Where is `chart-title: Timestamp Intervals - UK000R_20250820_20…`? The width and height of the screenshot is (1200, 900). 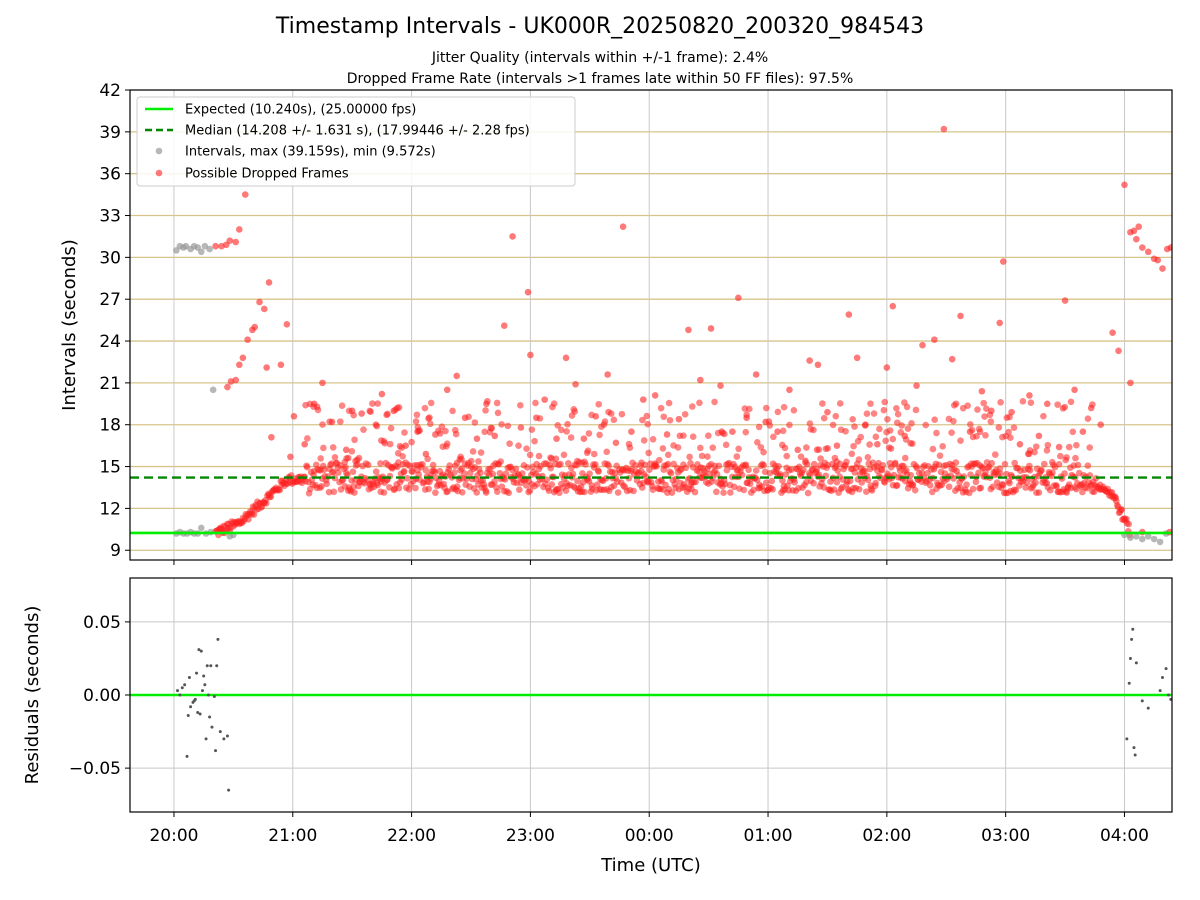 chart-title: Timestamp Intervals - UK000R_20250820_20… is located at coordinates (600, 26).